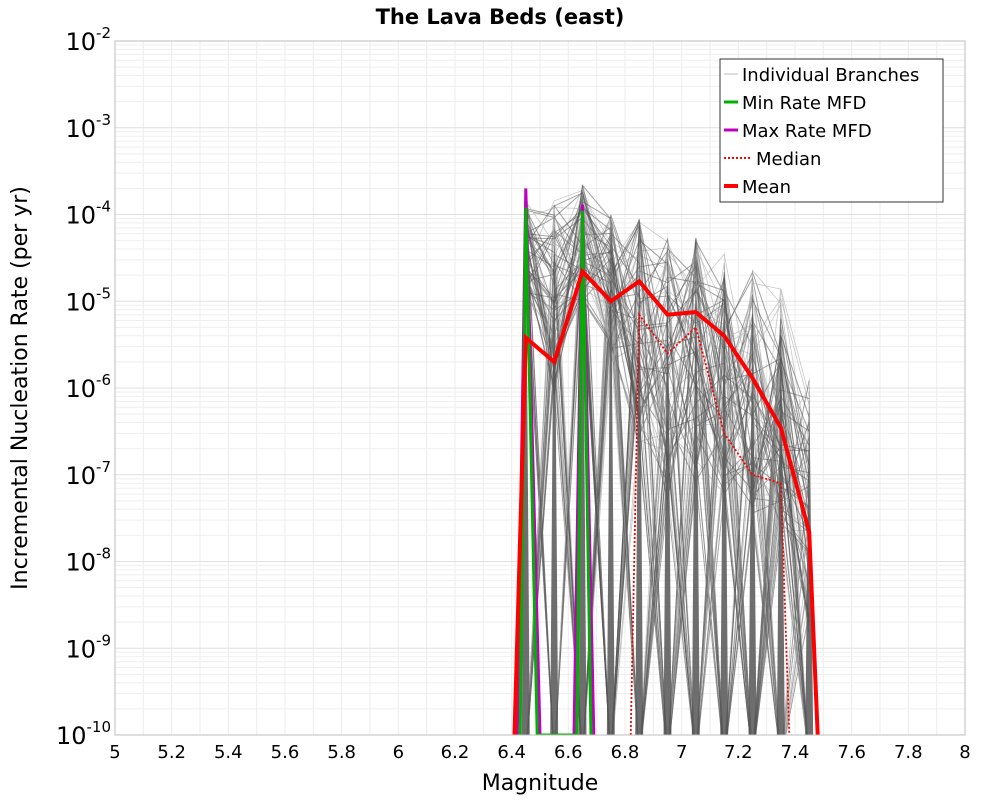 The width and height of the screenshot is (1000, 800). I want to click on legend-label: Median, so click(788, 159).